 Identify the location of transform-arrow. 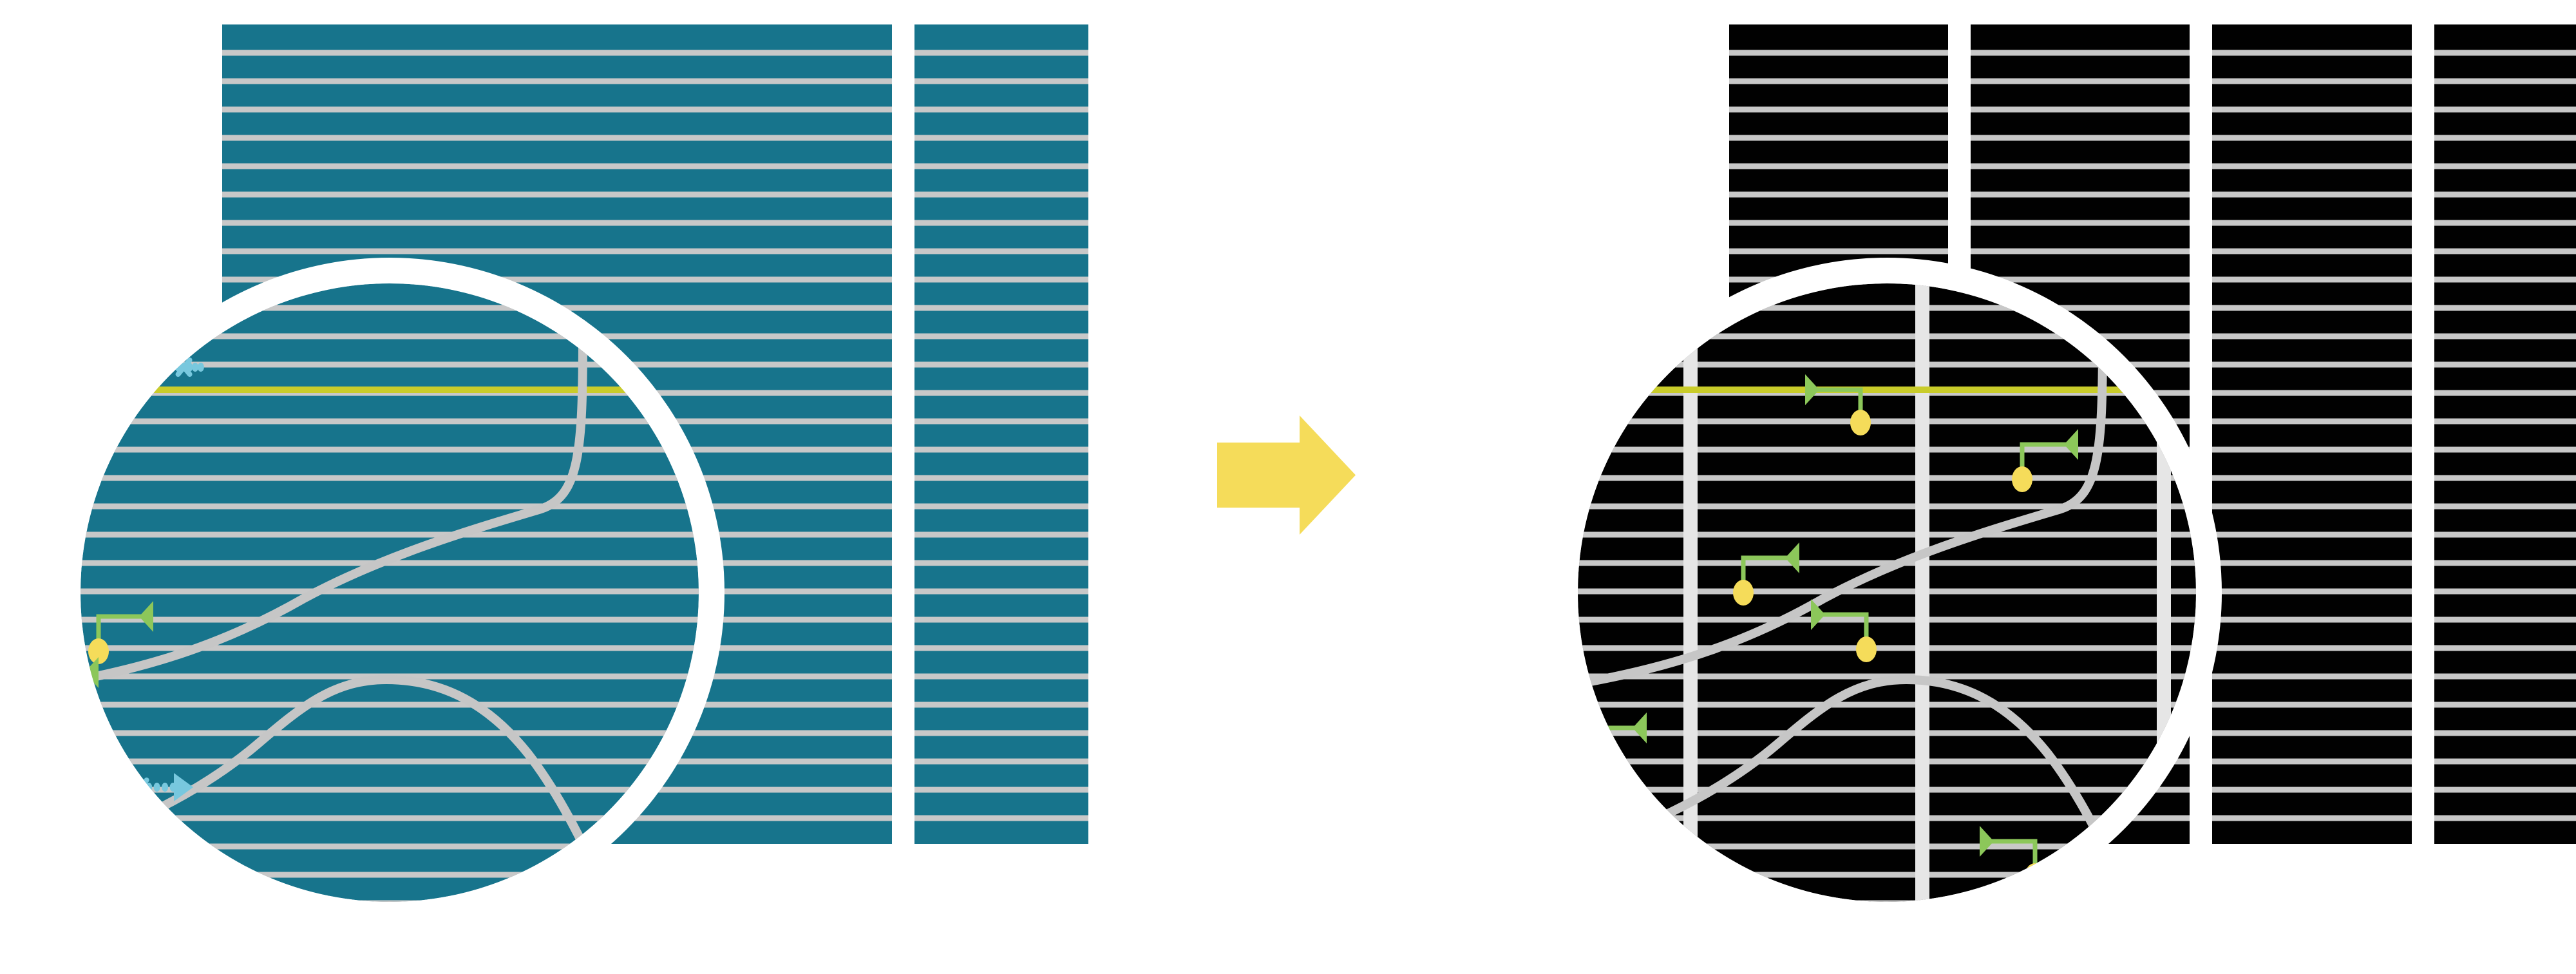
(1287, 475).